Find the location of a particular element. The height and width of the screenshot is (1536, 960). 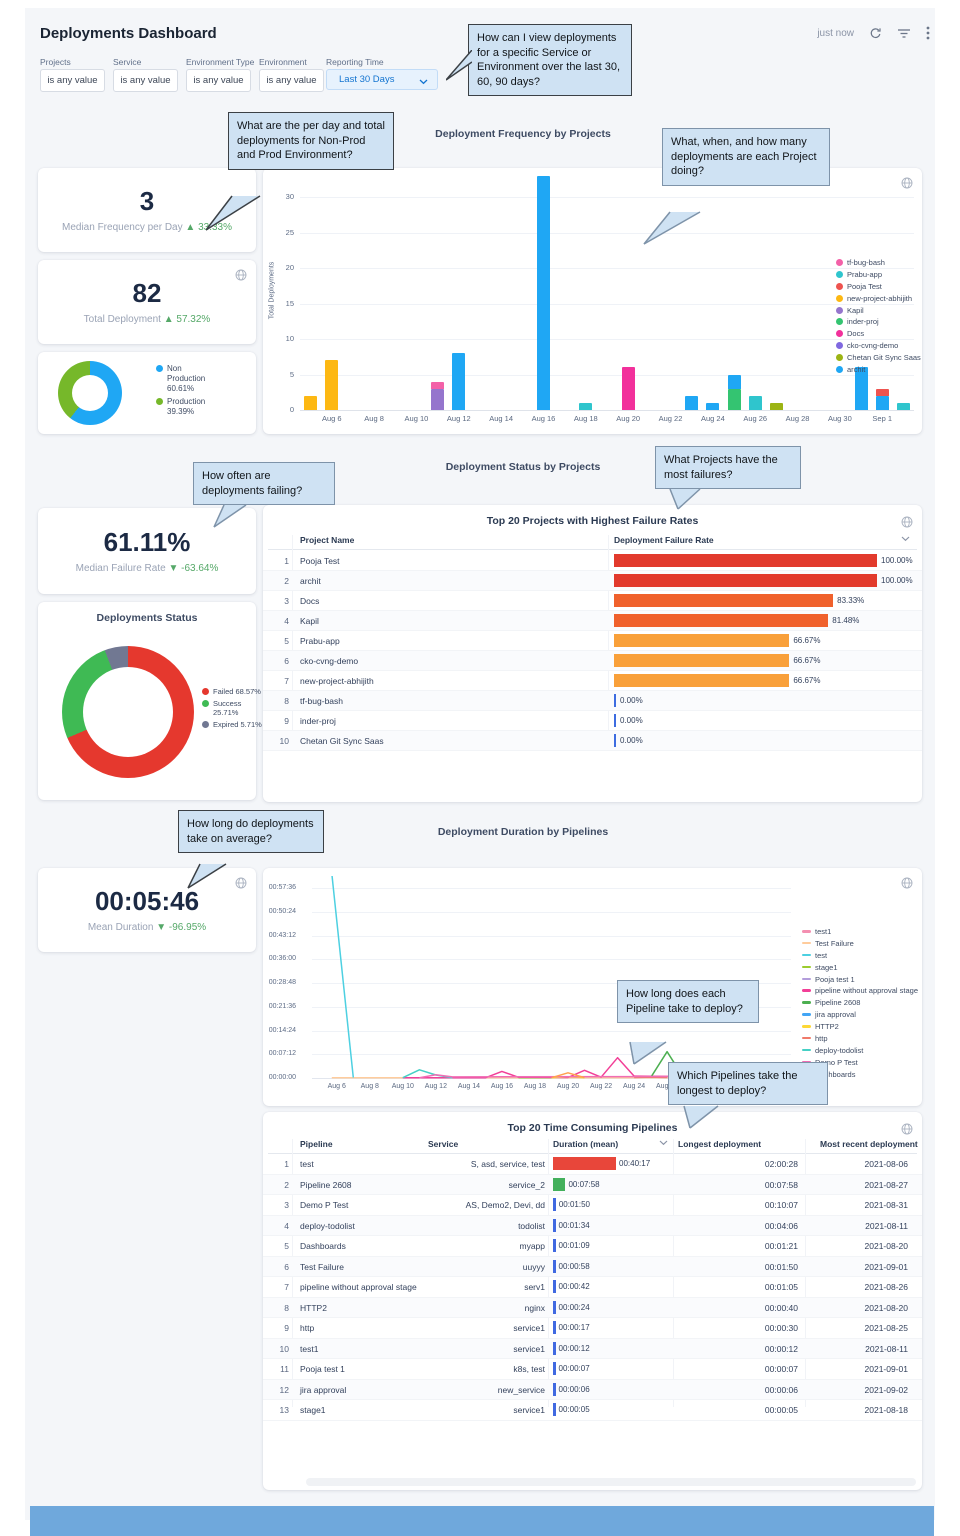

table-row: 8 HTTP2 nginx 00:00:24 00:00:40 2021-08-20 is located at coordinates (592, 1307).